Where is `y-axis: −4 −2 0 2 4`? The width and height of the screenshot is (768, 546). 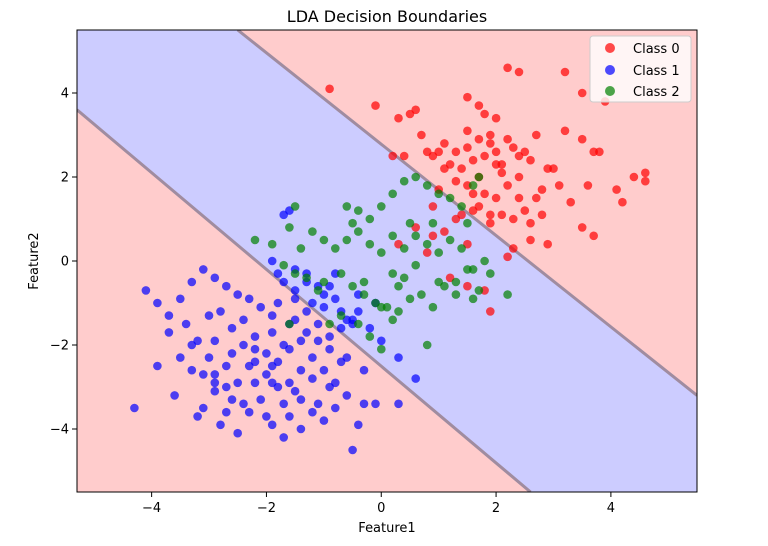
y-axis: −4 −2 0 2 4 is located at coordinates (63, 262).